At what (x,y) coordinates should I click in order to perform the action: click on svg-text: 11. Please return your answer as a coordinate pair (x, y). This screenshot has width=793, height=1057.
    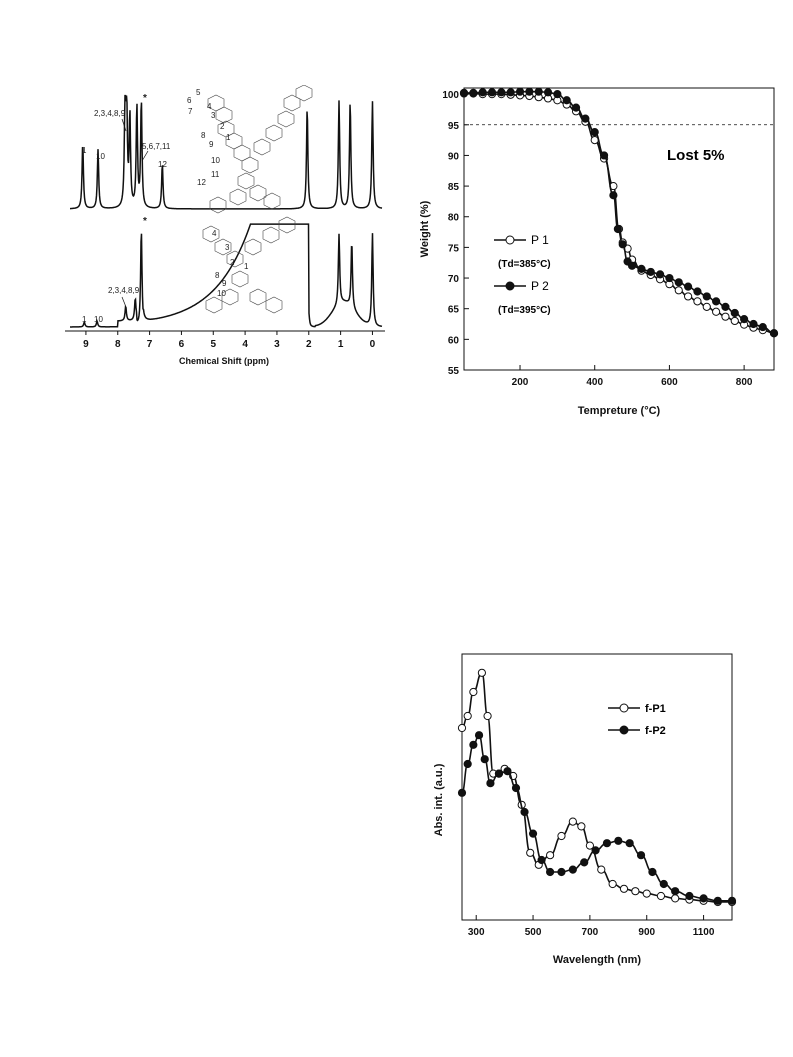
    Looking at the image, I should click on (215, 174).